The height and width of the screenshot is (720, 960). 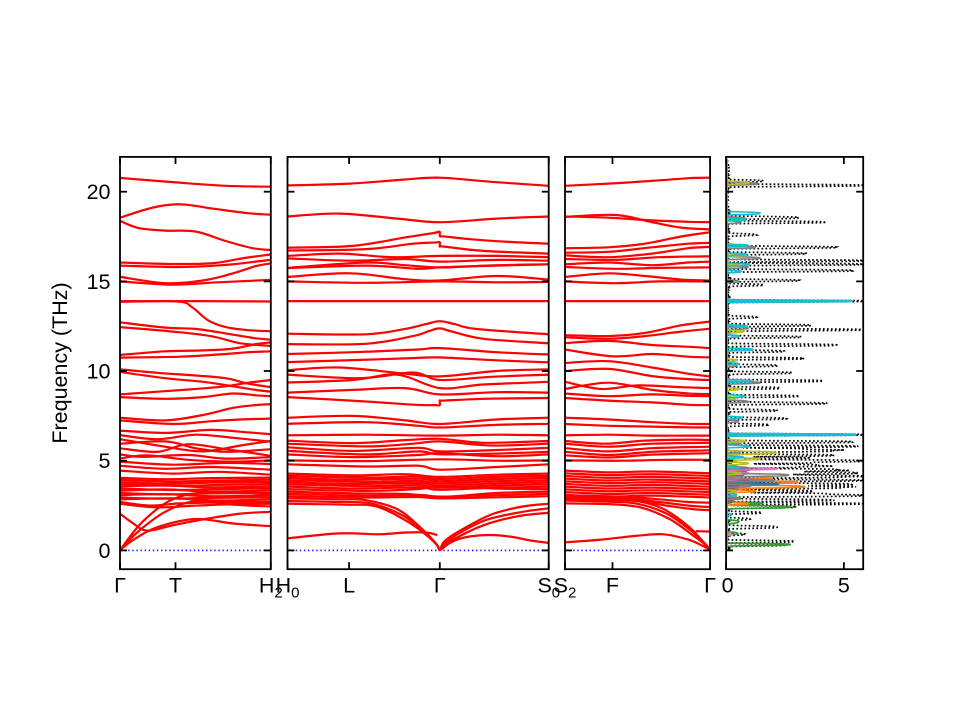 What do you see at coordinates (349, 585) in the screenshot?
I see `svg-text: L` at bounding box center [349, 585].